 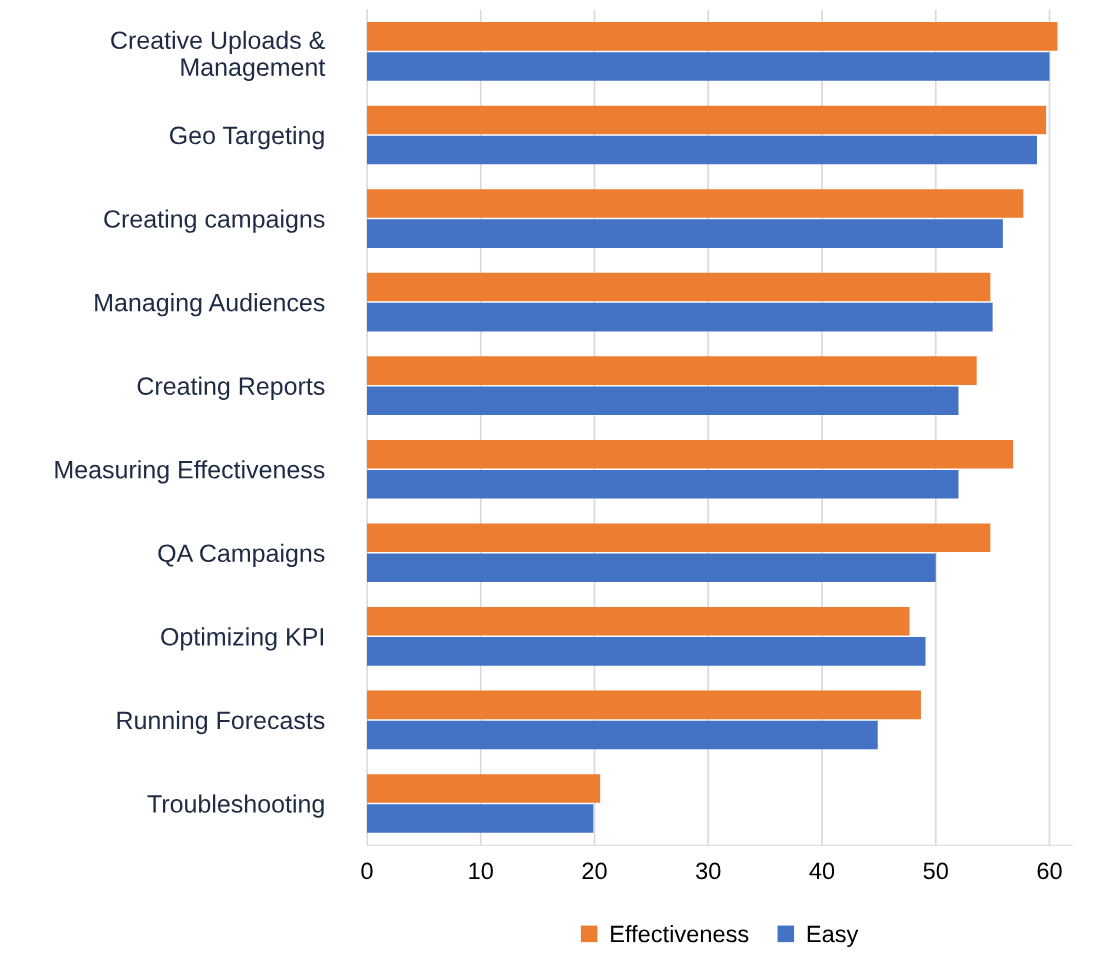 I want to click on x-tick-label: 40, so click(x=822, y=871).